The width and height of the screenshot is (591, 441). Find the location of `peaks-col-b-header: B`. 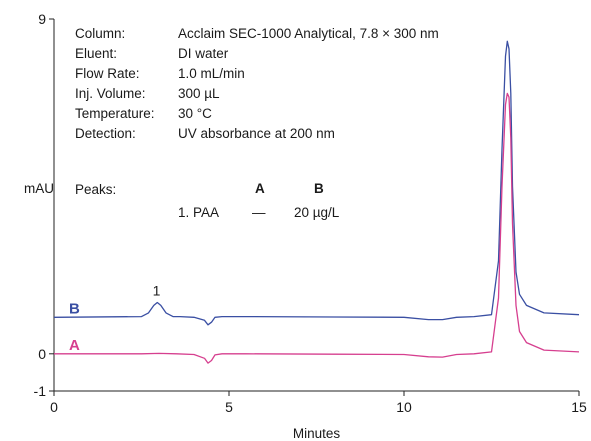

peaks-col-b-header: B is located at coordinates (319, 188).